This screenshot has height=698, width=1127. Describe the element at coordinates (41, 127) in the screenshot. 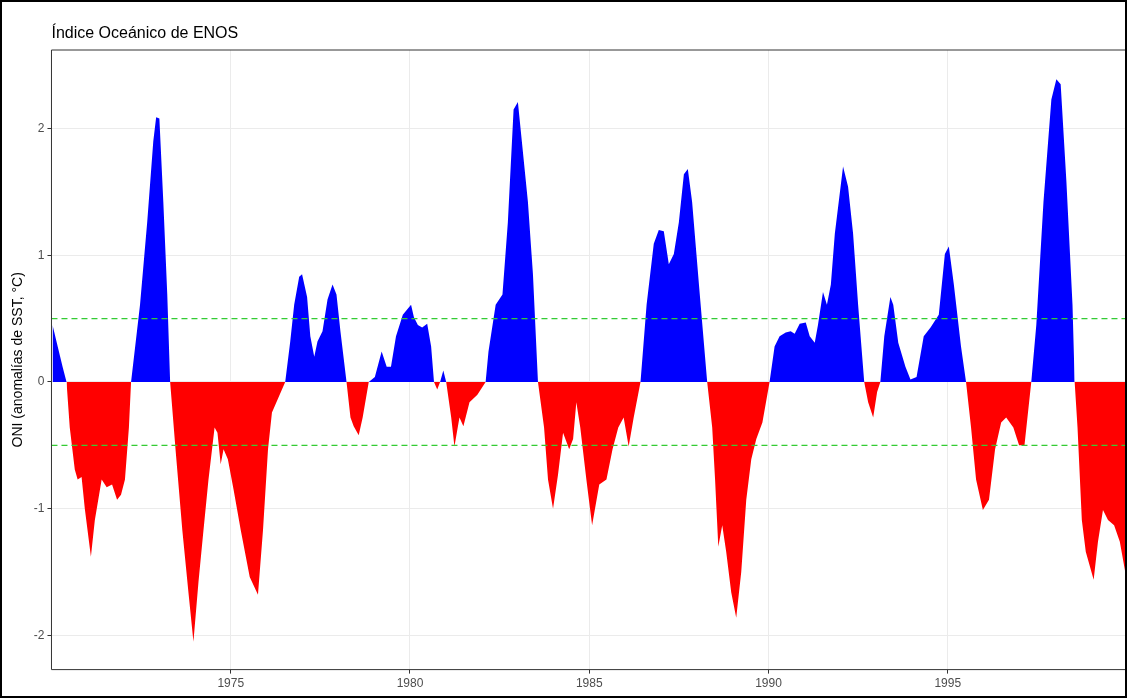

I see `y-tick-label: 2` at that location.